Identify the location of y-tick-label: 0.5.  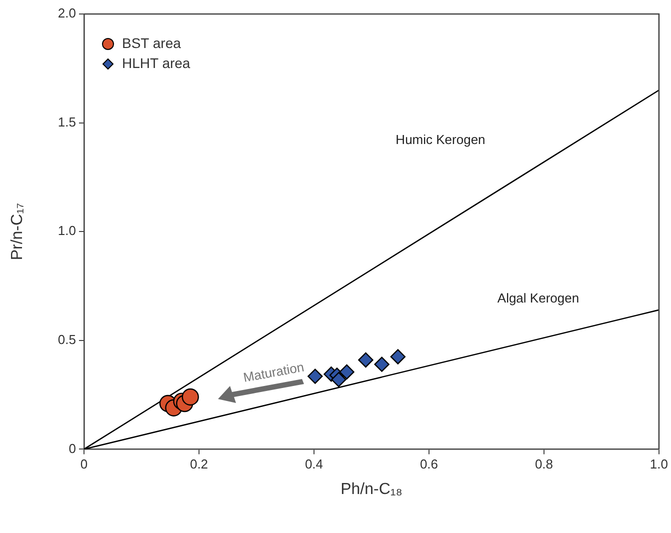
(67, 339).